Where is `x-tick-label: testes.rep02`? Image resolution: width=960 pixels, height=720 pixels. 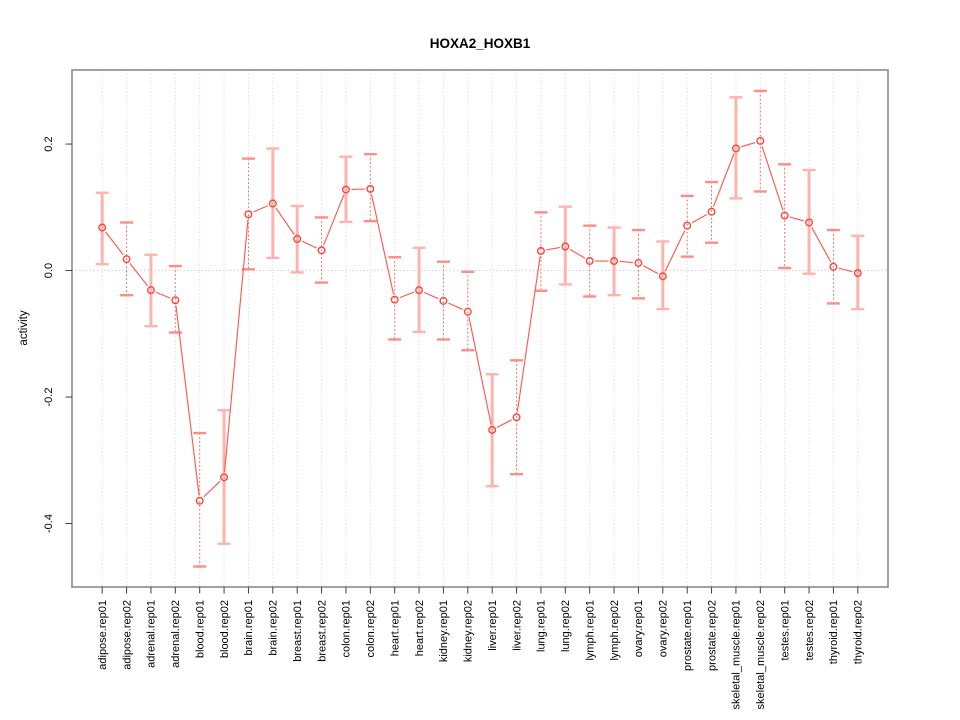
x-tick-label: testes.rep02 is located at coordinates (810, 630).